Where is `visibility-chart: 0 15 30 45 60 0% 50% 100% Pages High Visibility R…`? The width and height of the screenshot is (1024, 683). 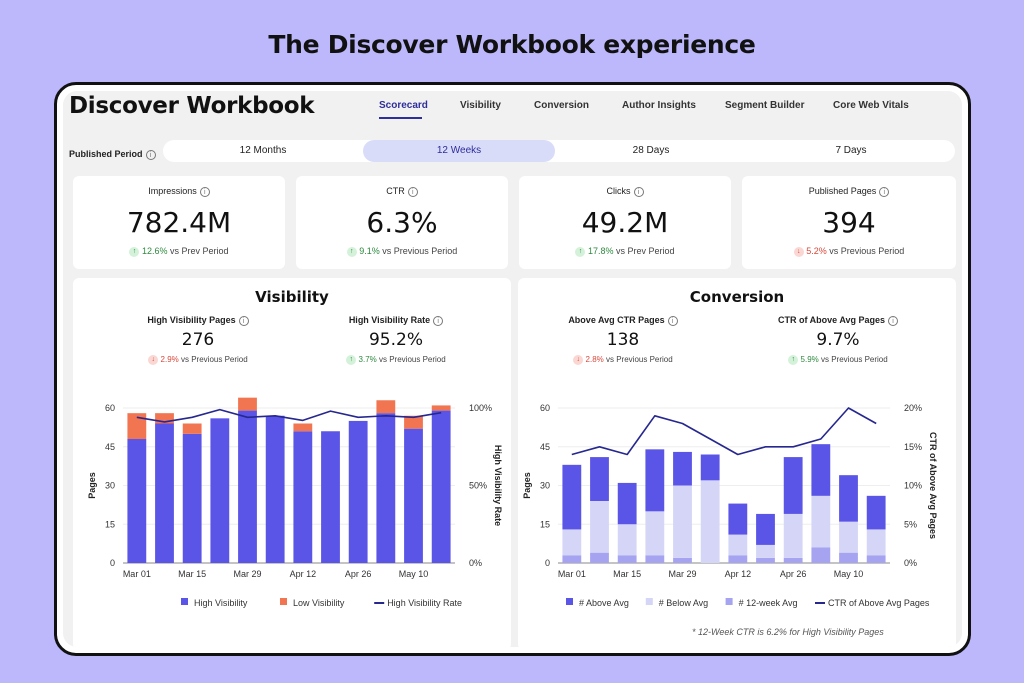 visibility-chart: 0 15 30 45 60 0% 50% 100% Pages High Visibility R… is located at coordinates (295, 502).